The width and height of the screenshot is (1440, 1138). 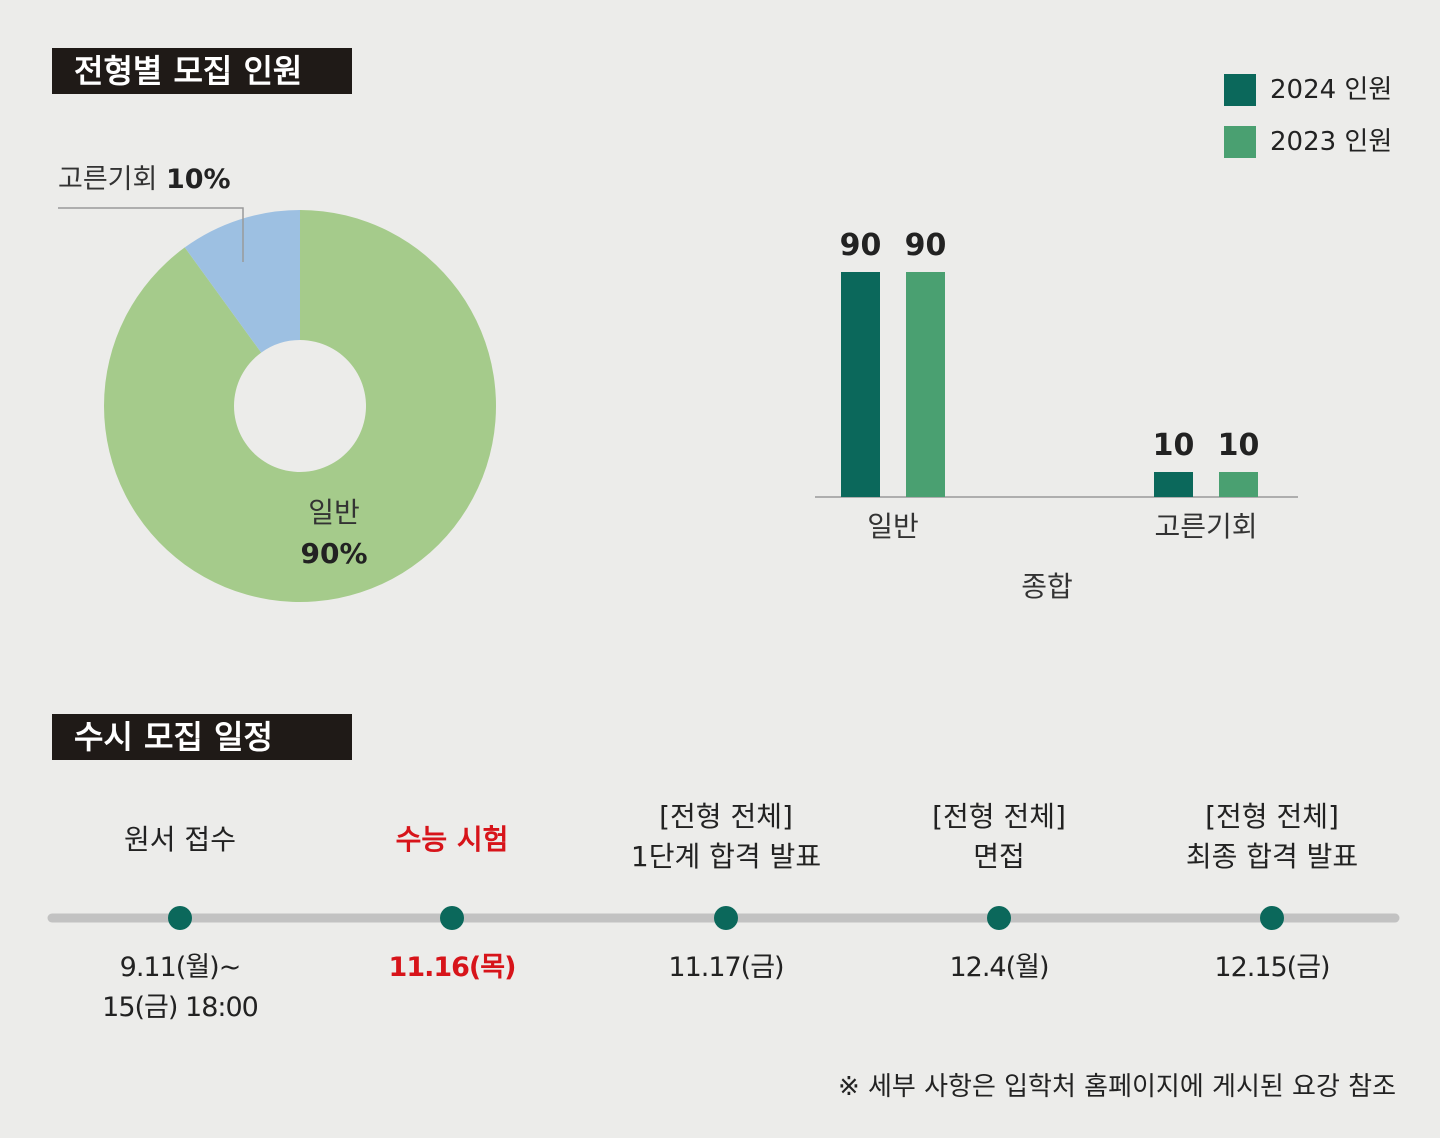 What do you see at coordinates (144, 179) in the screenshot?
I see `slice-label-name-1: 고른기회 10%` at bounding box center [144, 179].